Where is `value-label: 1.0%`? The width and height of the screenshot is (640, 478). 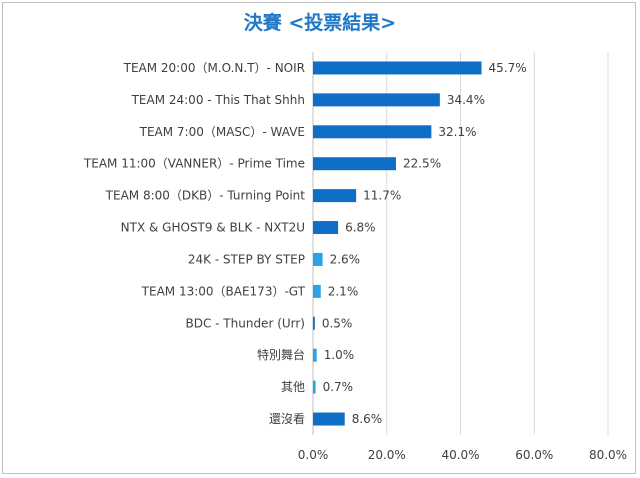 value-label: 1.0% is located at coordinates (339, 355).